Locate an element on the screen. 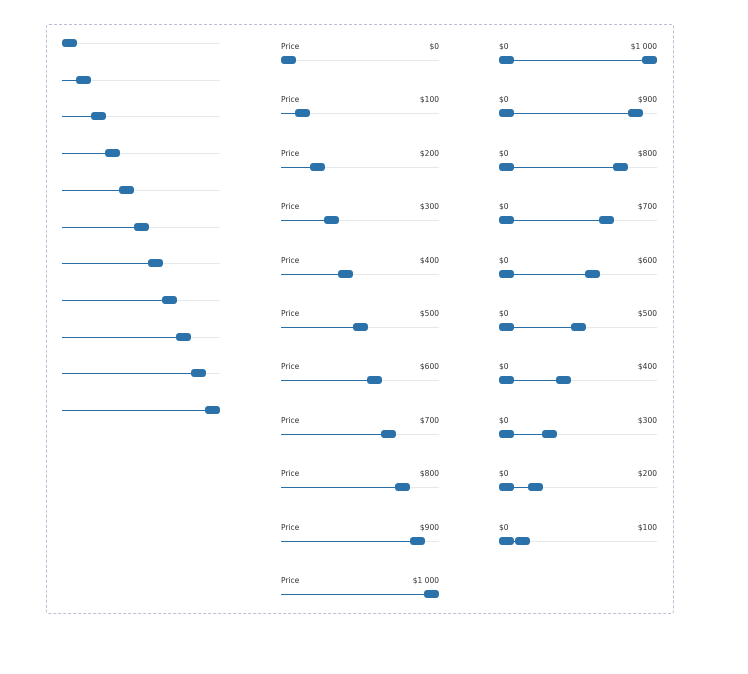  range-max-value: $1 000 is located at coordinates (643, 46).